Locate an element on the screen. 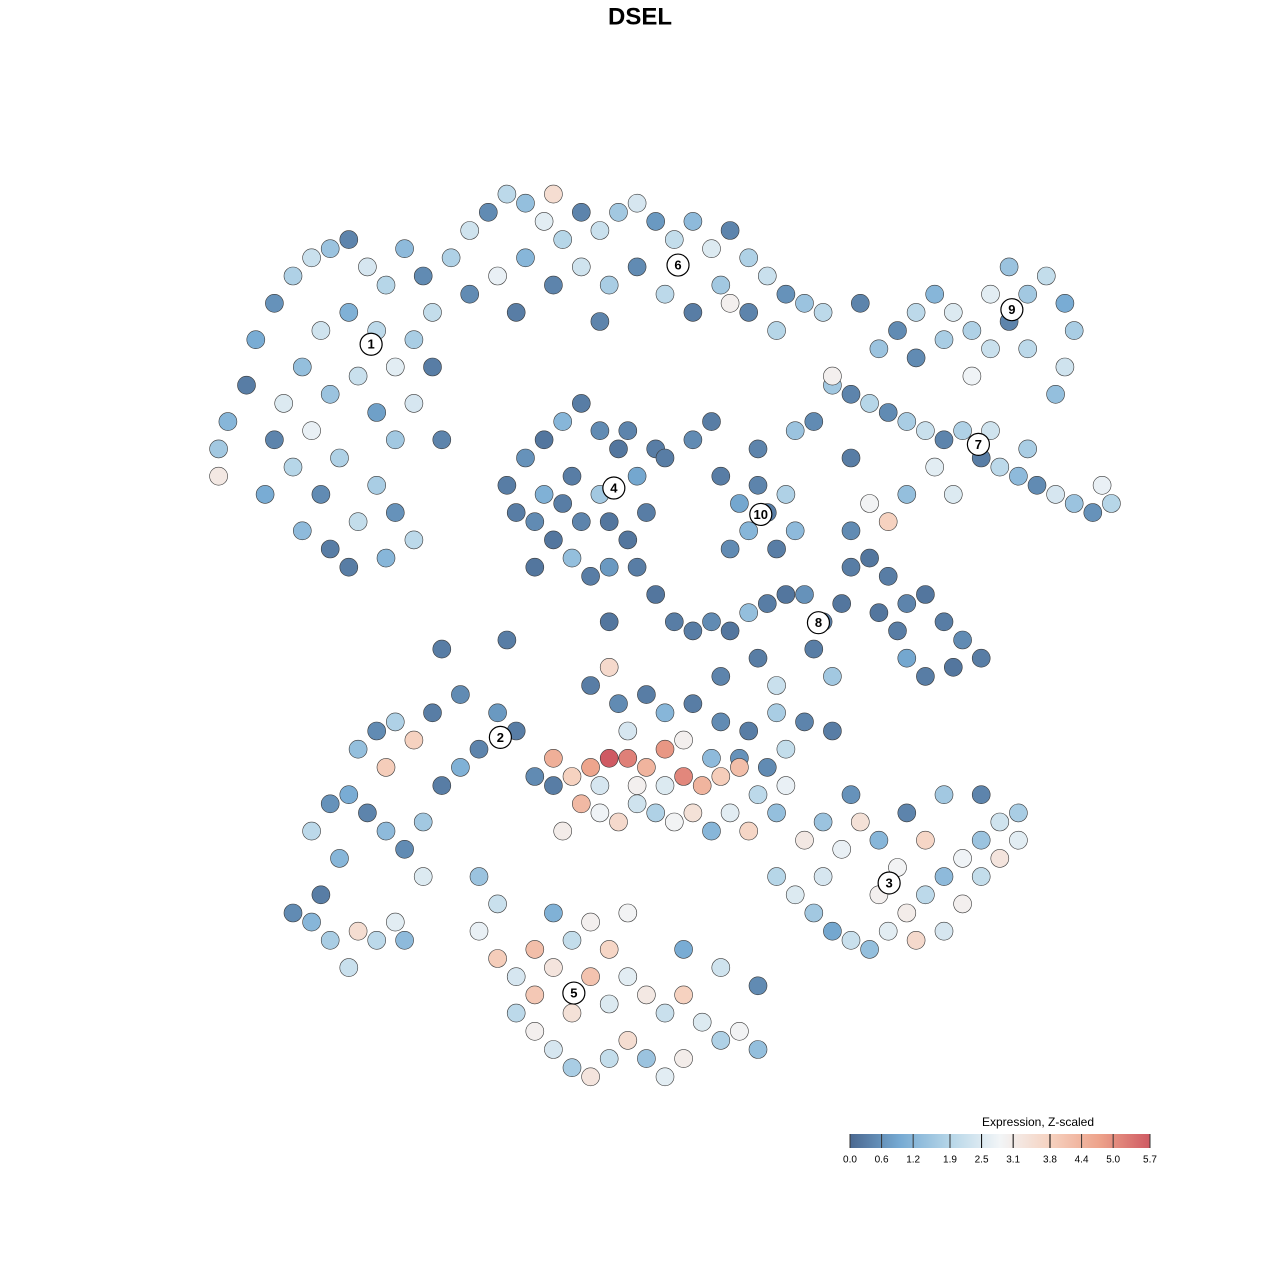 The image size is (1280, 1285). cluster-label: 9 is located at coordinates (1011, 309).